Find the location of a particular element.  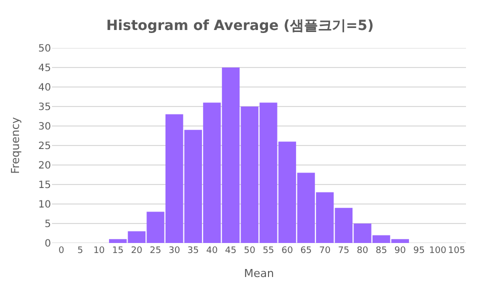

x-tick-label: 60 is located at coordinates (288, 251).